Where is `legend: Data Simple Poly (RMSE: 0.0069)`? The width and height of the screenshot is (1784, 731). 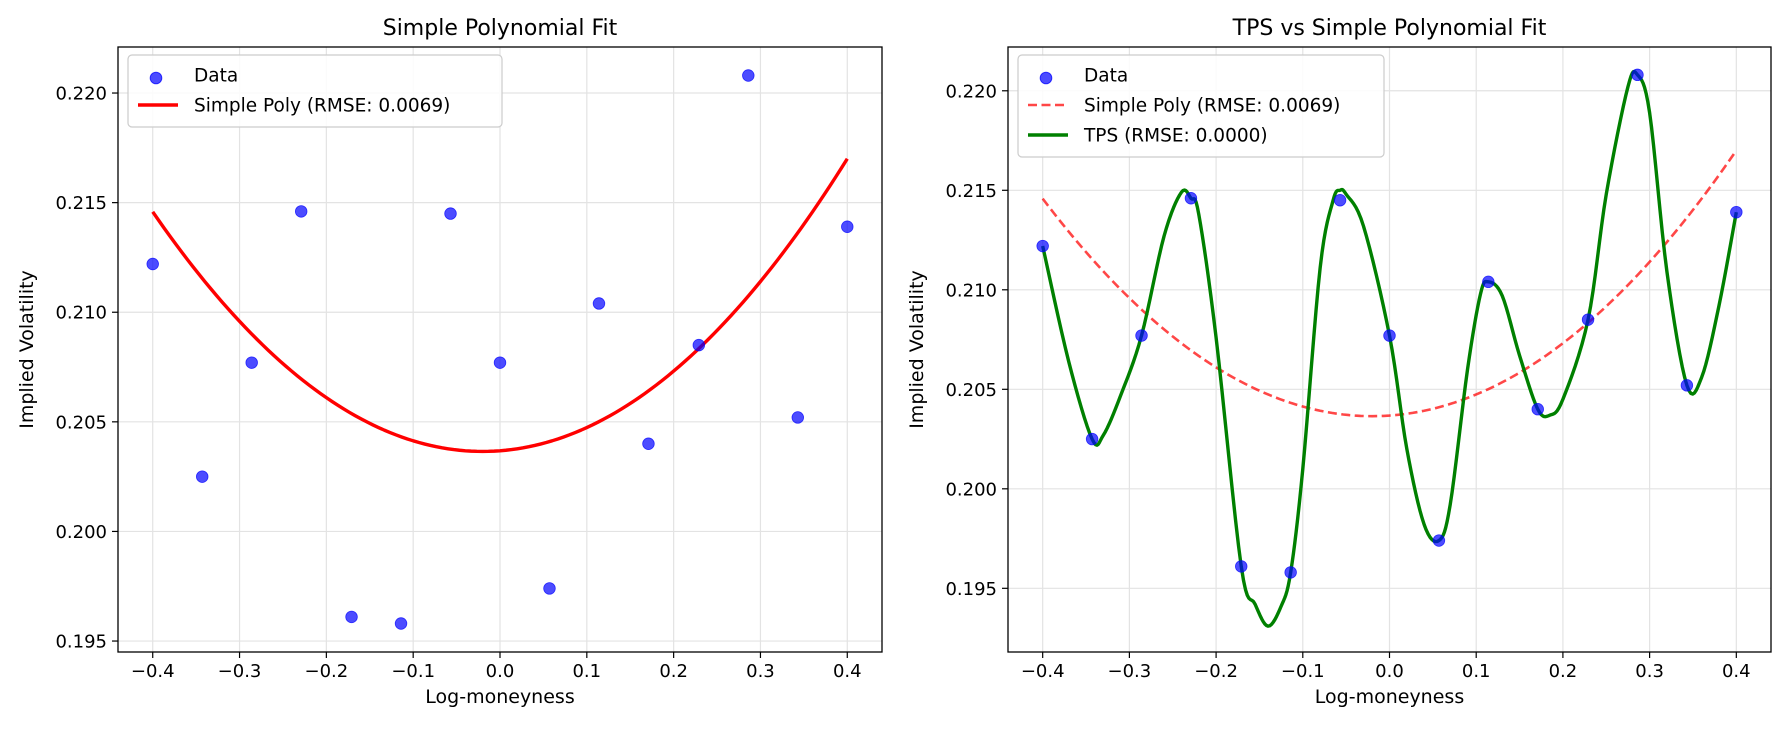
legend: Data Simple Poly (RMSE: 0.0069) is located at coordinates (315, 91).